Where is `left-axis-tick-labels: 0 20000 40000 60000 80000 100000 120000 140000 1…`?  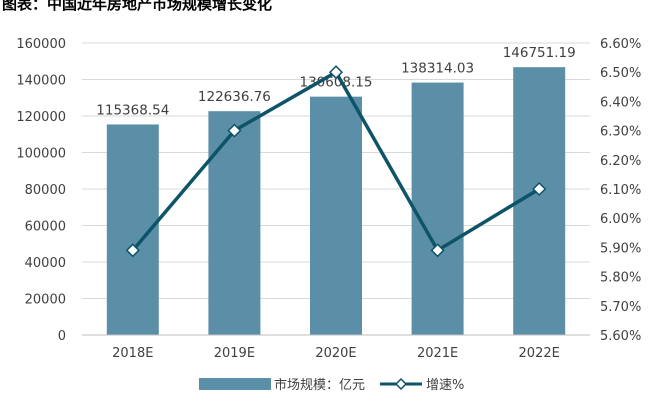 left-axis-tick-labels: 0 20000 40000 60000 80000 100000 120000 140000 1… is located at coordinates (41, 190).